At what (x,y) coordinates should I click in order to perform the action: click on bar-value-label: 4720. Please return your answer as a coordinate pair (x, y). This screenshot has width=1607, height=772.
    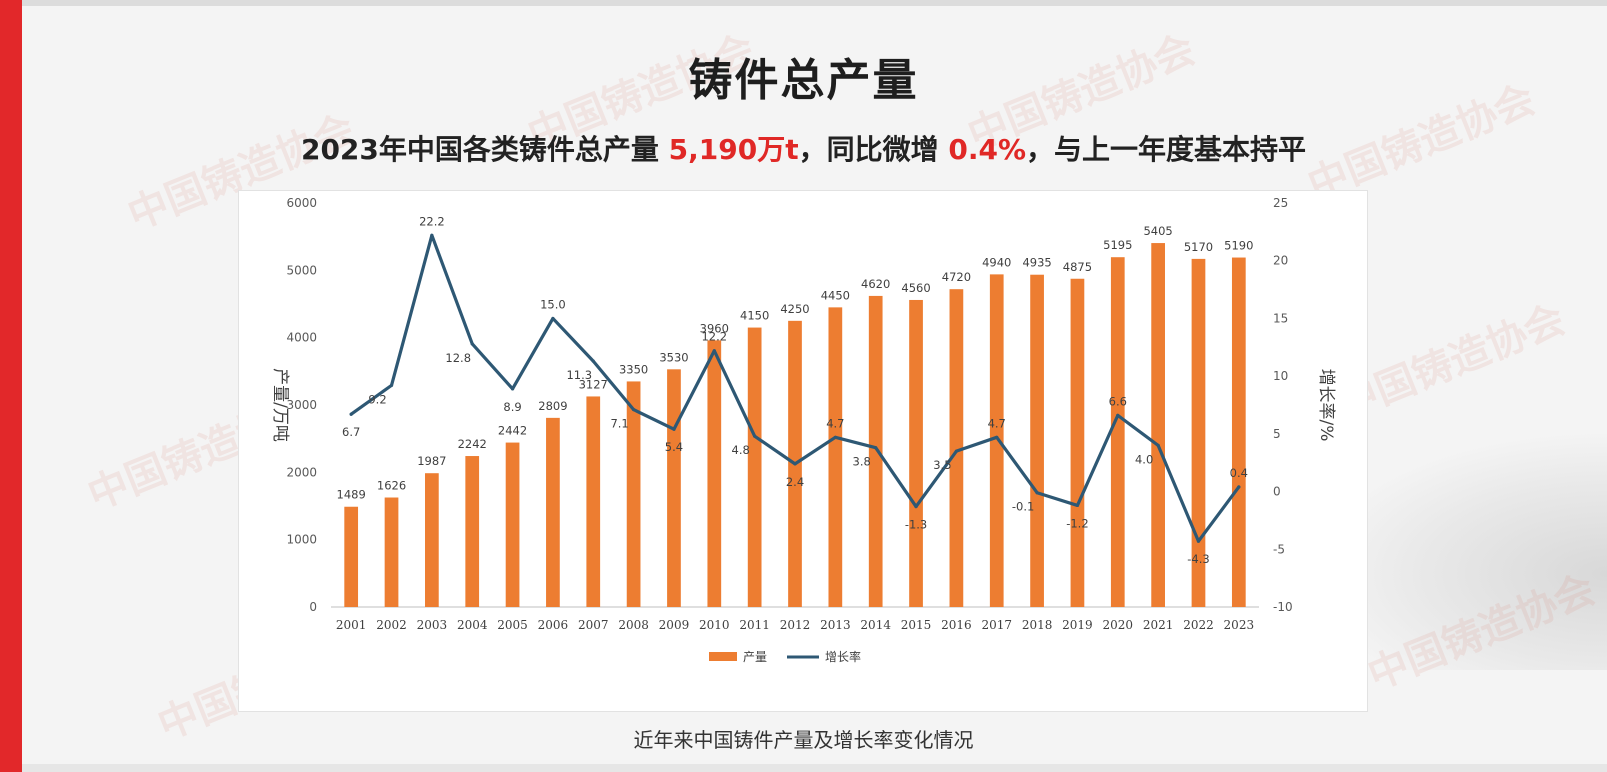
    Looking at the image, I should click on (956, 277).